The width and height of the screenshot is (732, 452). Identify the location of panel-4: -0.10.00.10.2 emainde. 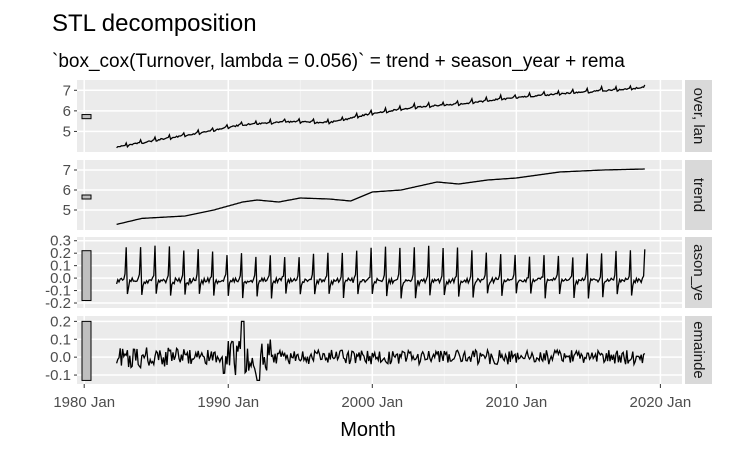
(378, 348).